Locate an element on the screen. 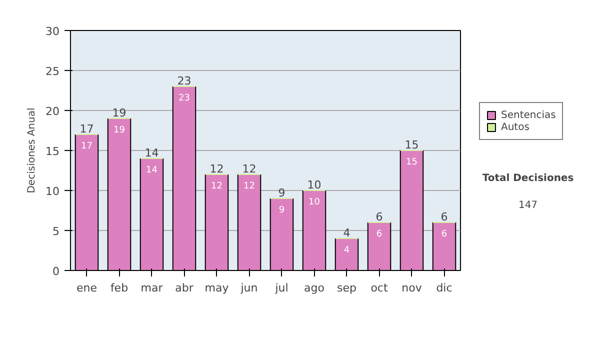  x-tick-label: abr is located at coordinates (184, 288).